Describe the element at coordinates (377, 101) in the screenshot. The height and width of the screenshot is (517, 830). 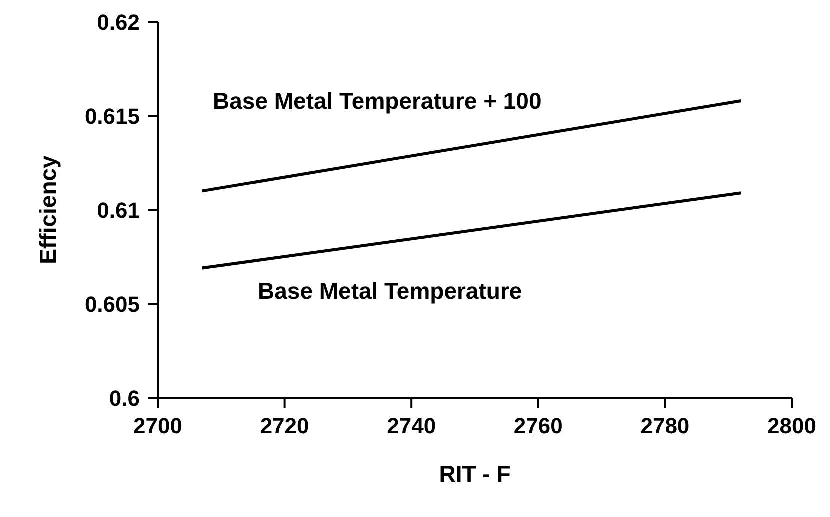
I see `annotation: Base Metal Temperature + 100` at that location.